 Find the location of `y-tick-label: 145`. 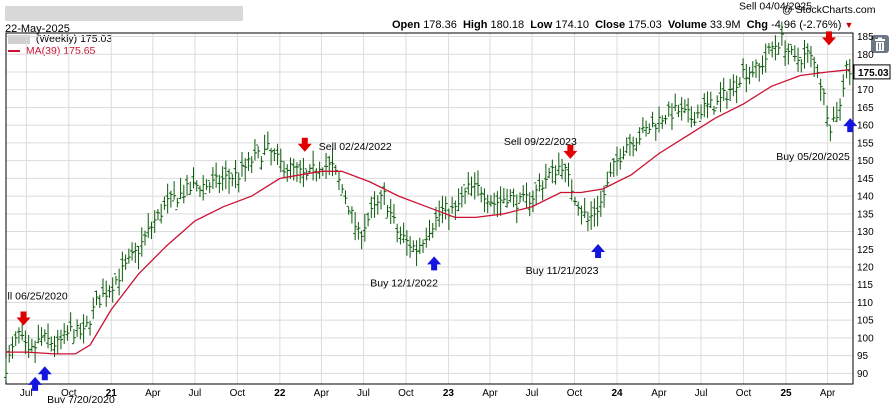

y-tick-label: 145 is located at coordinates (865, 179).